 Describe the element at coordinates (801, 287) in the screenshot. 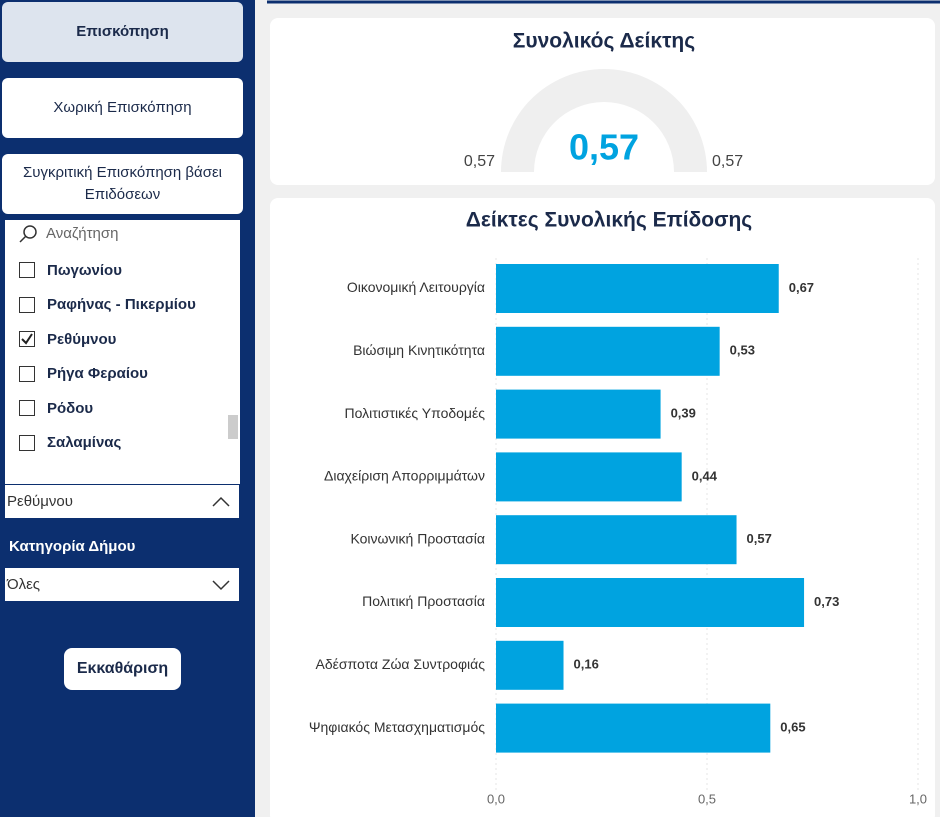

I see `data-label: 0,67` at that location.